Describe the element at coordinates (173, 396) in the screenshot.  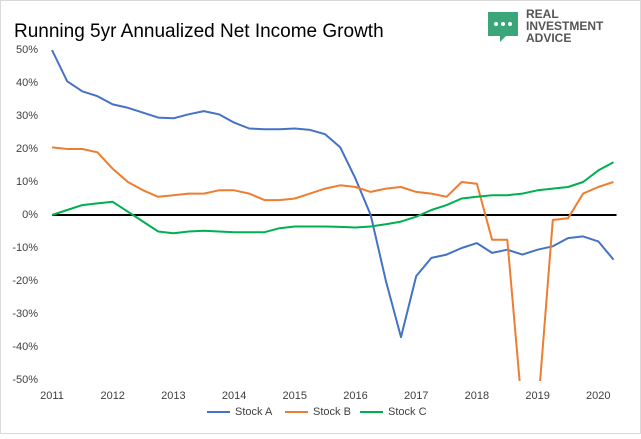
I see `x-tick-label: 2013` at that location.